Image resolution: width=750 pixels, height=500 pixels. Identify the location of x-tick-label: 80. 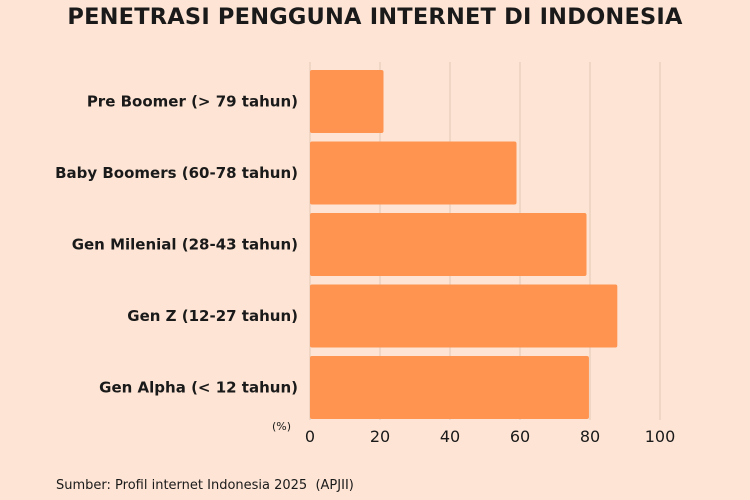
(590, 436).